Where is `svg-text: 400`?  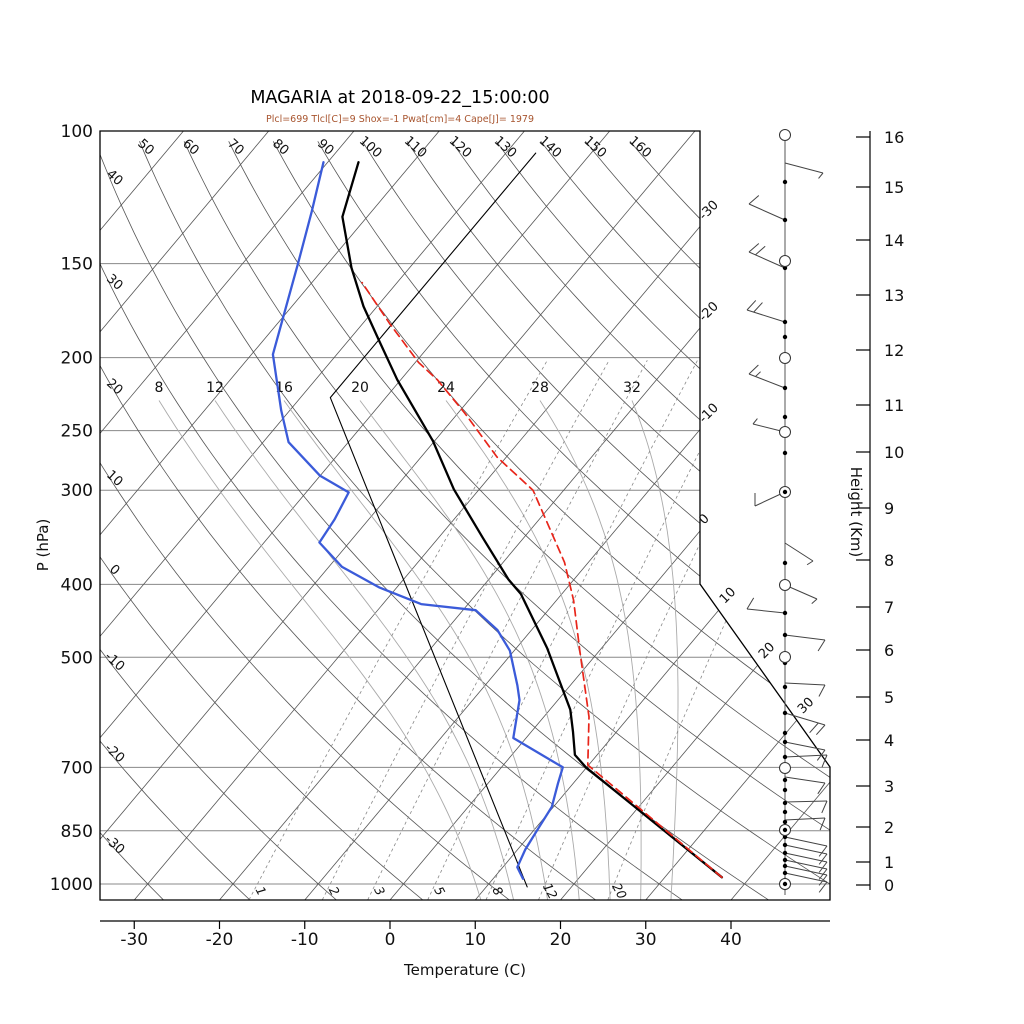 svg-text: 400 is located at coordinates (77, 585).